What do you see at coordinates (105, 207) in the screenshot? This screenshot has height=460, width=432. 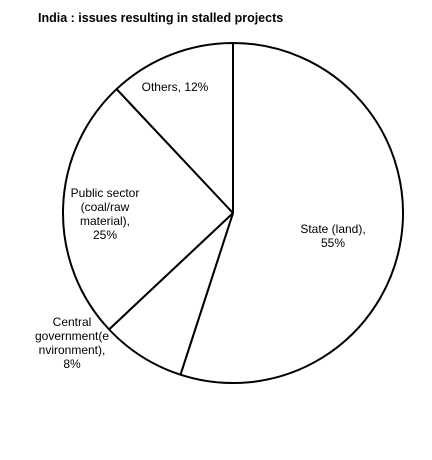 I see `slice-label-line: (coal/raw` at bounding box center [105, 207].